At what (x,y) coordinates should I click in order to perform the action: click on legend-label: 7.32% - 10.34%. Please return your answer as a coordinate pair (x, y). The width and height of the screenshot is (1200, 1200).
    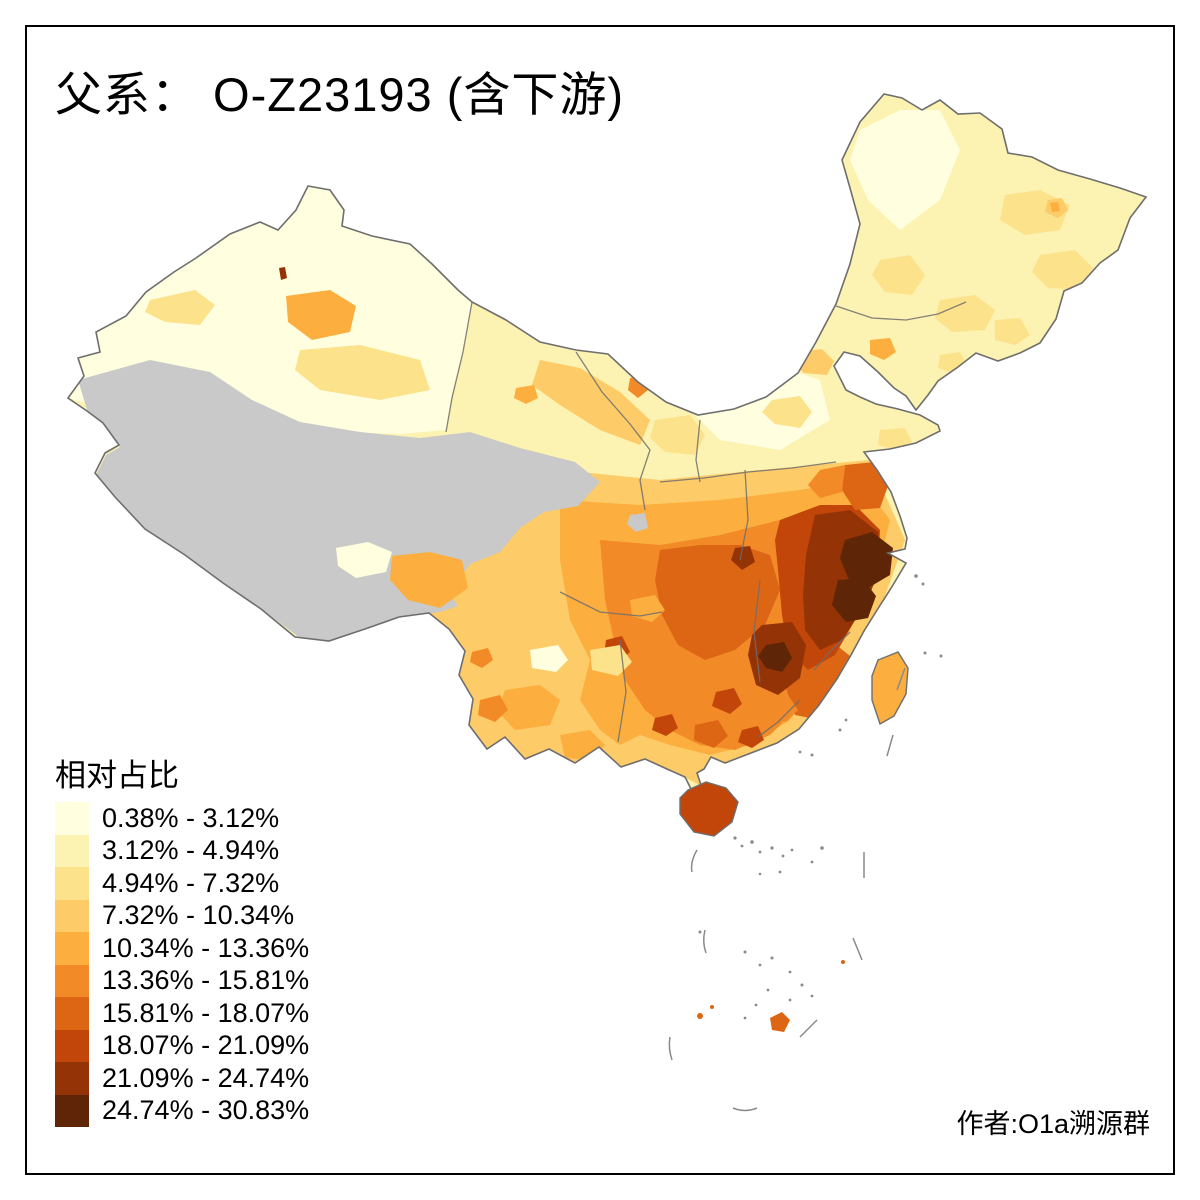
    Looking at the image, I should click on (198, 915).